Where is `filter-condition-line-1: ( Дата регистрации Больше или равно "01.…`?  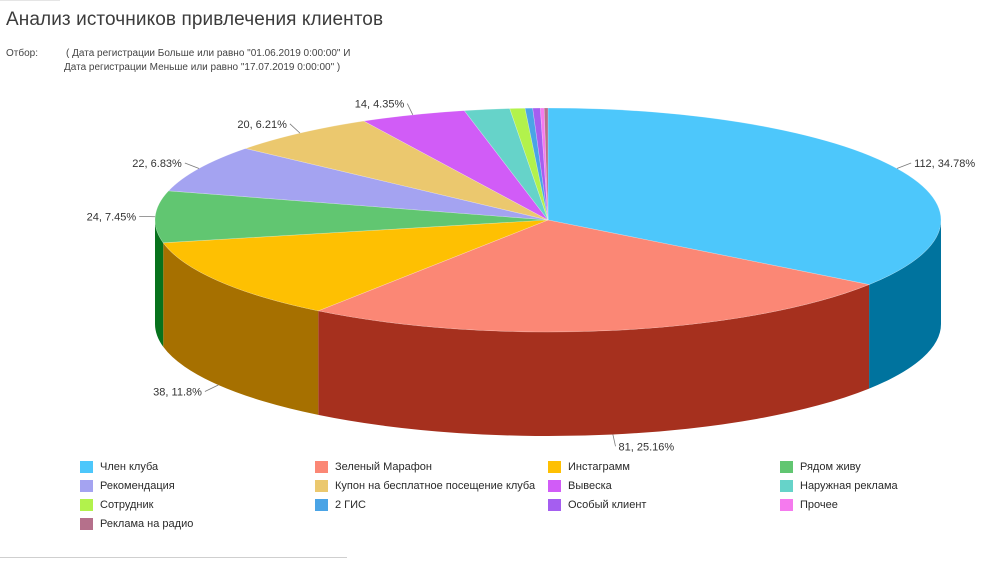
filter-condition-line-1: ( Дата регистрации Больше или равно "01.… is located at coordinates (208, 53).